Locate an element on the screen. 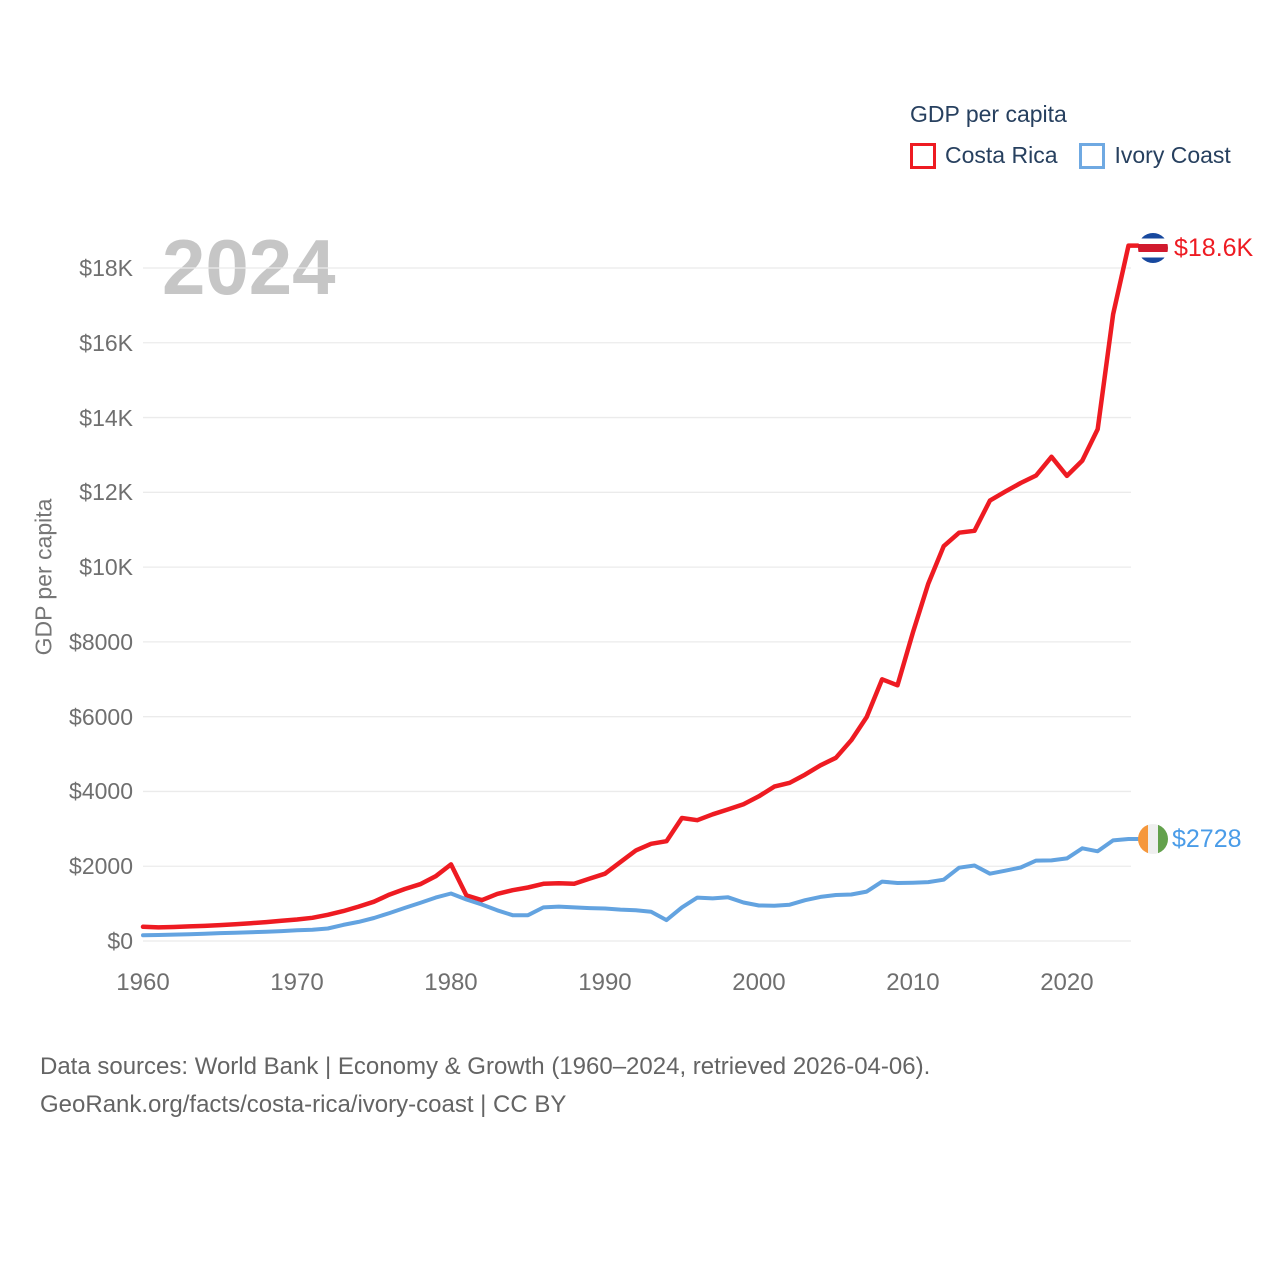 This screenshot has width=1280, height=1280. x-tick-label: 1990 is located at coordinates (605, 982).